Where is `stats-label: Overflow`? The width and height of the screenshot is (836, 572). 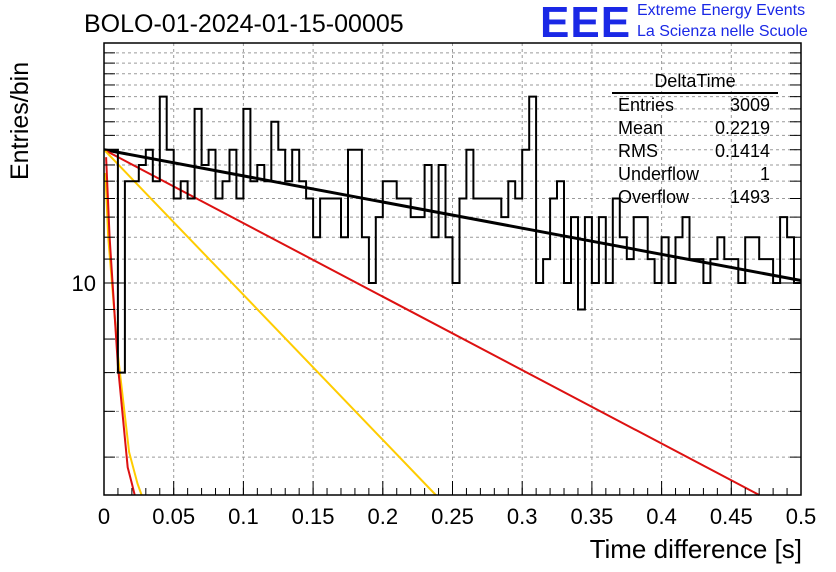
stats-label: Overflow is located at coordinates (654, 197).